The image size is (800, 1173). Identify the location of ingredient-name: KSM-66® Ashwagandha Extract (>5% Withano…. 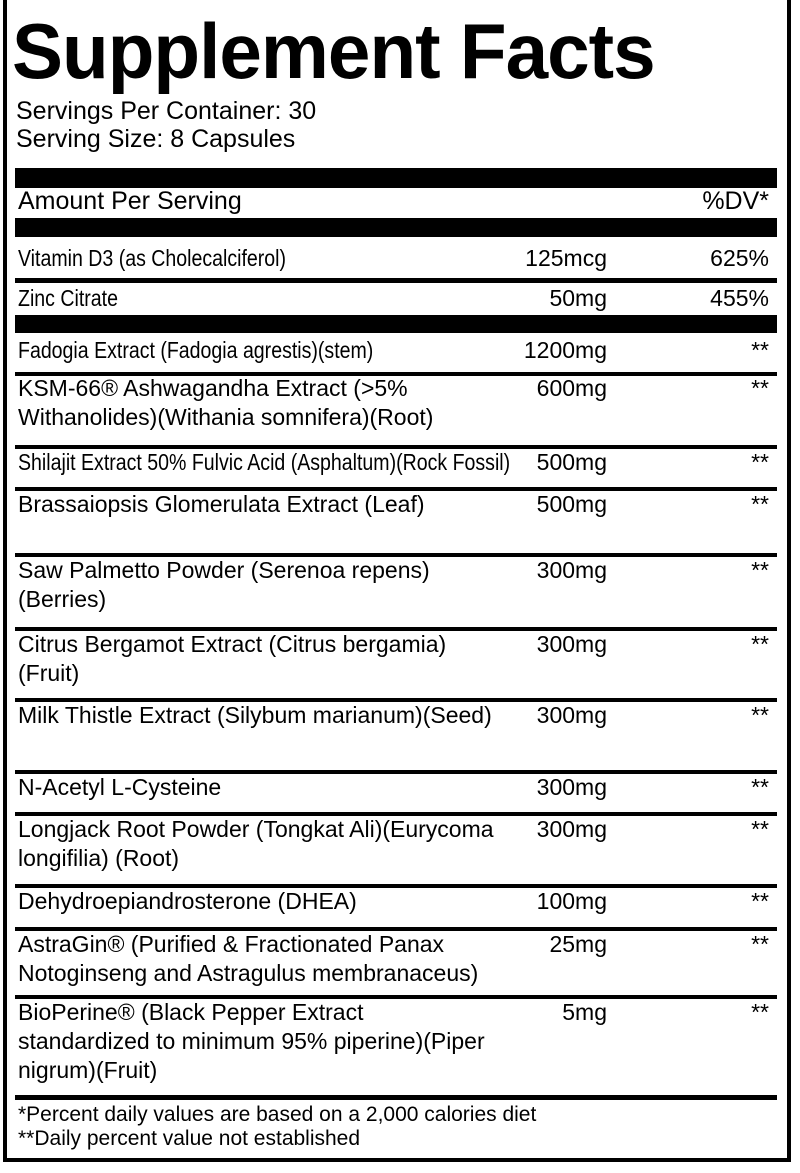
(226, 402).